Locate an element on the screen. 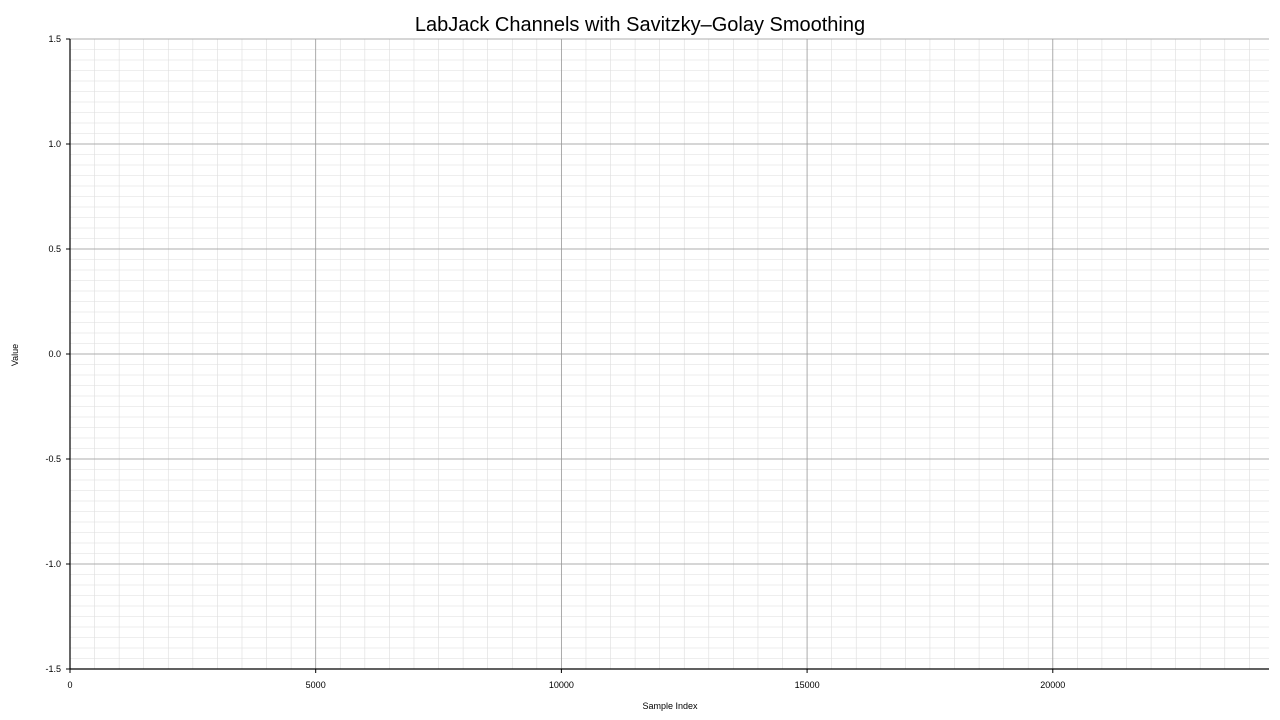  y-tick-label: -0.5 is located at coordinates (53, 459).